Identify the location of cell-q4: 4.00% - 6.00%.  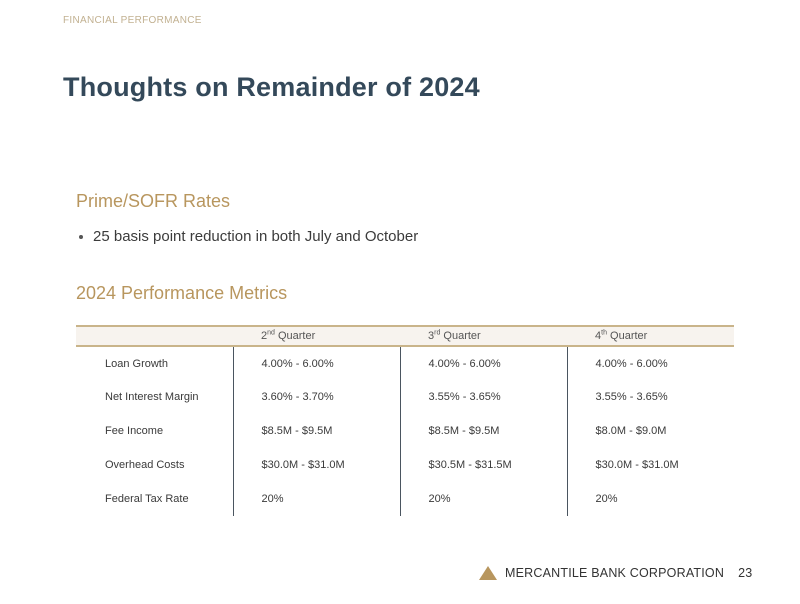
(650, 363).